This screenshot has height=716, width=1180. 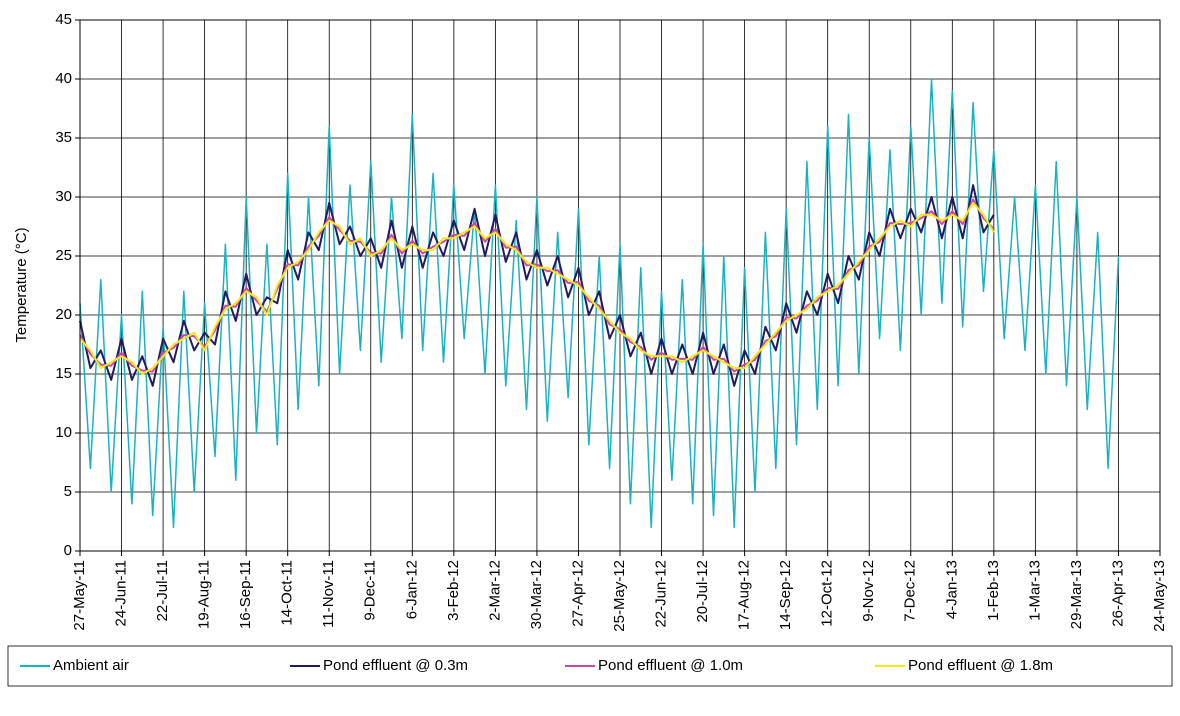 I want to click on x-tick-label: 14-Sep-12, so click(x=785, y=595).